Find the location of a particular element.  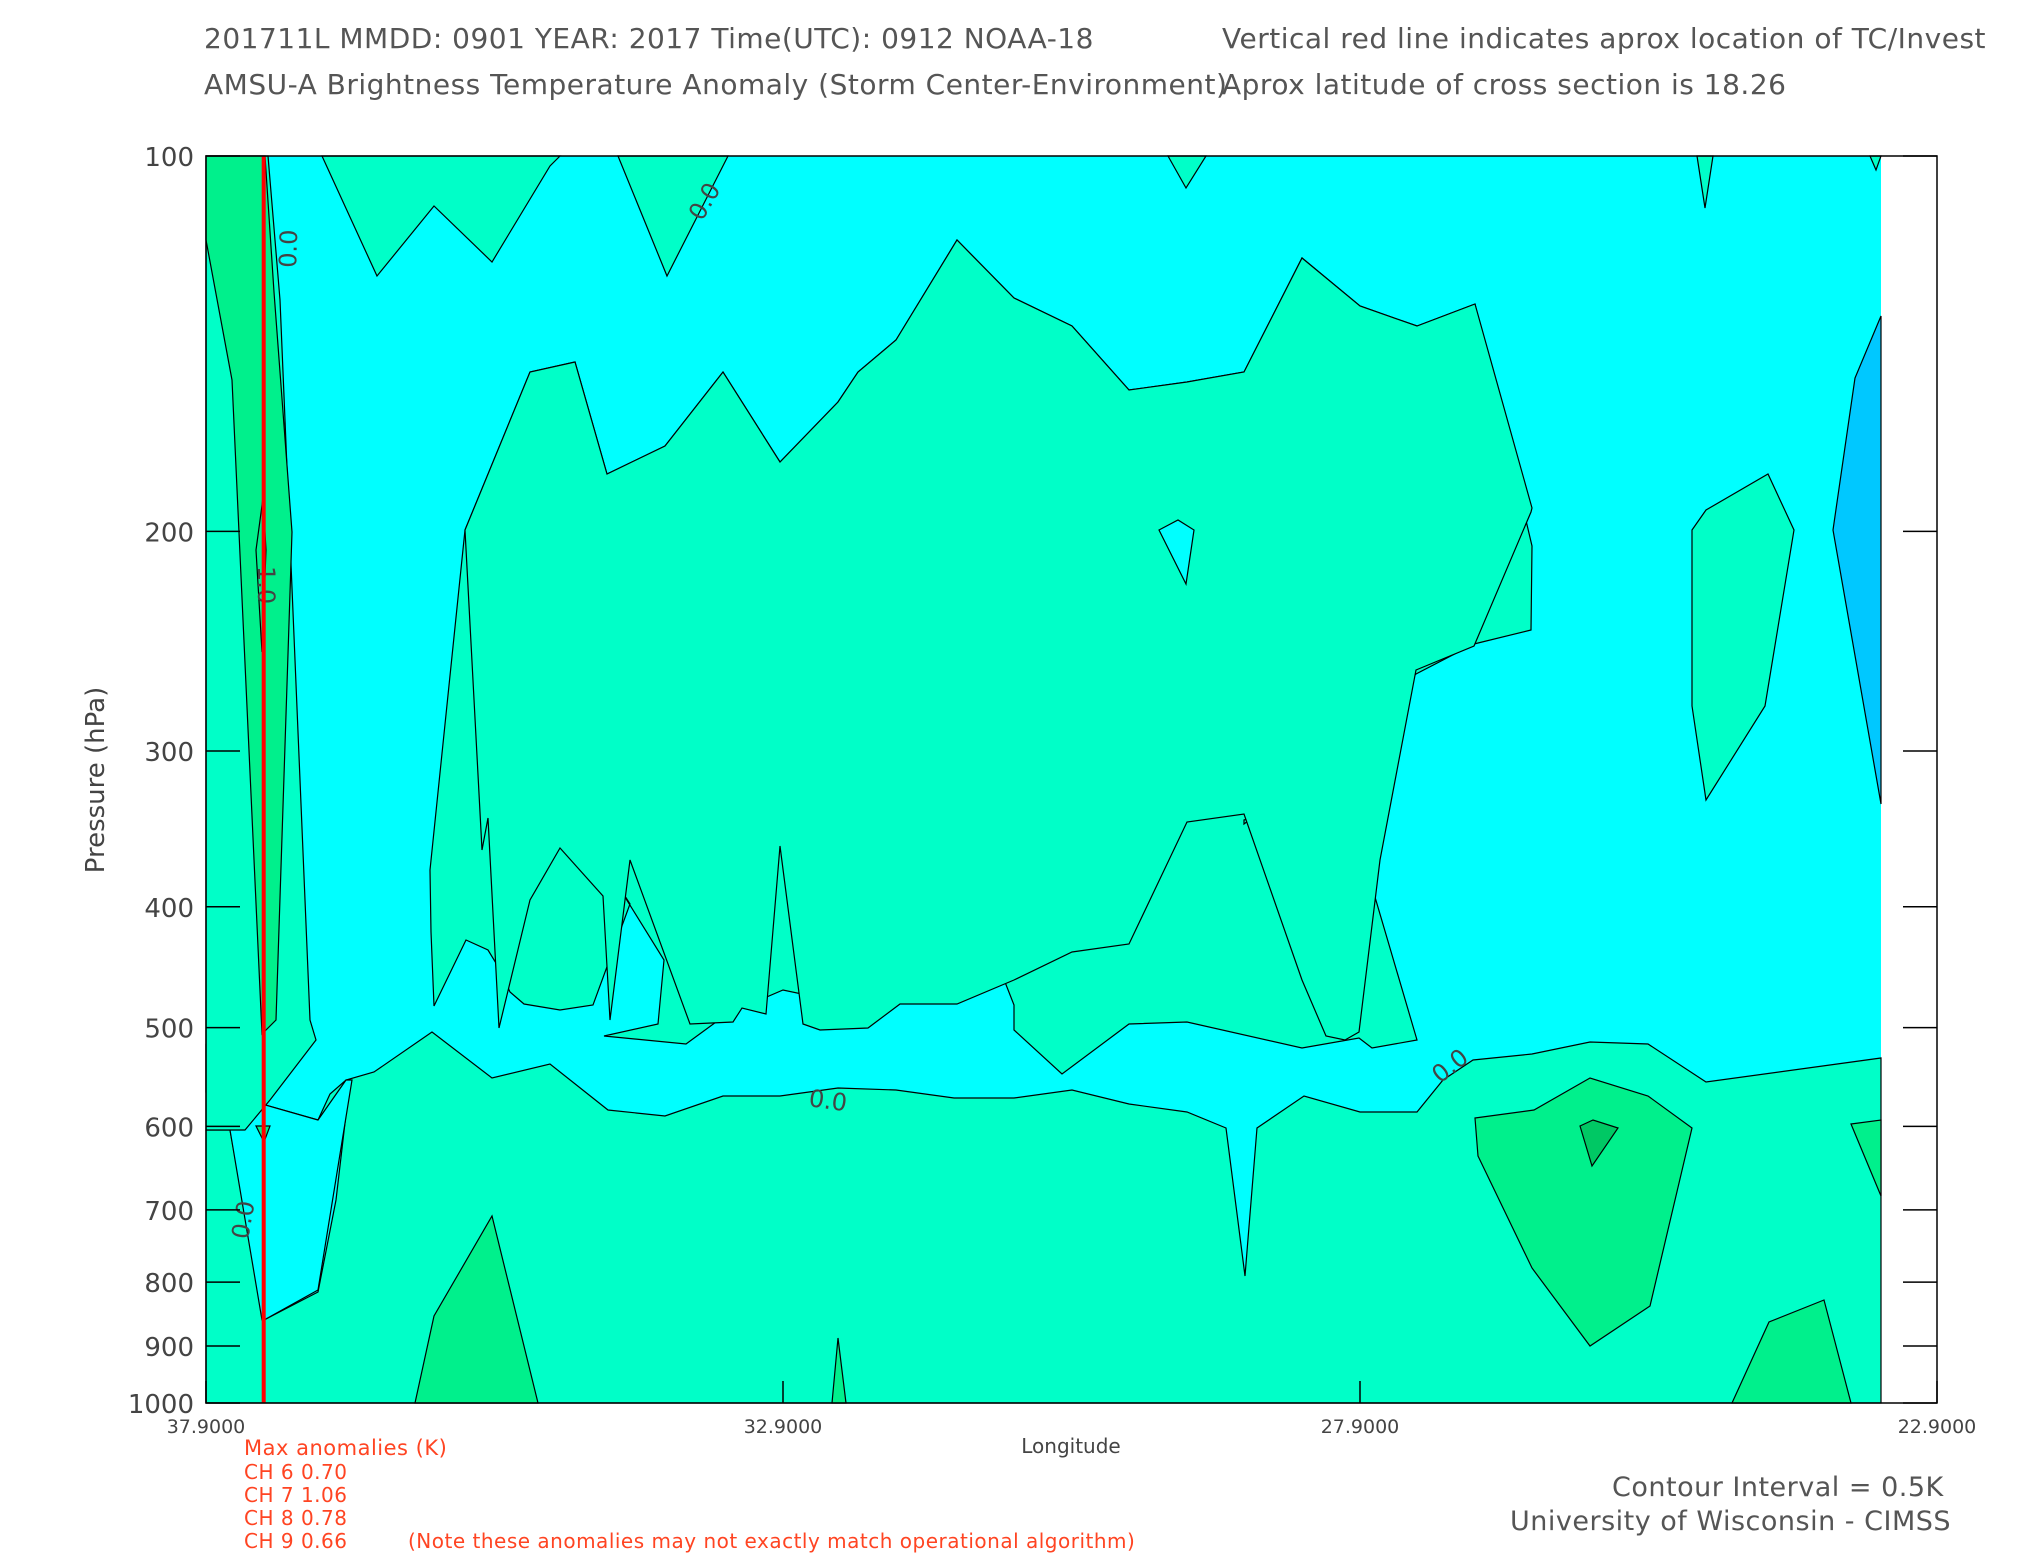

anomaly-row-ch9: CH 9 0.66 is located at coordinates (296, 1541).